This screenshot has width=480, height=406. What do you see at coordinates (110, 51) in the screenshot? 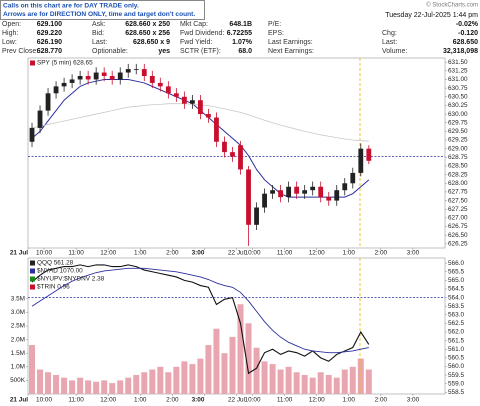
I see `quote-label: Optionable:` at bounding box center [110, 51].